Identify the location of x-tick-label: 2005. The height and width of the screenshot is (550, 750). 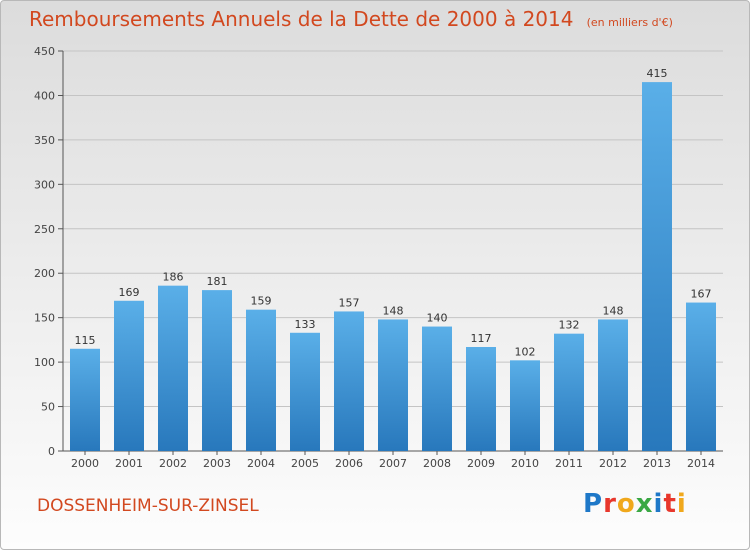
(305, 463).